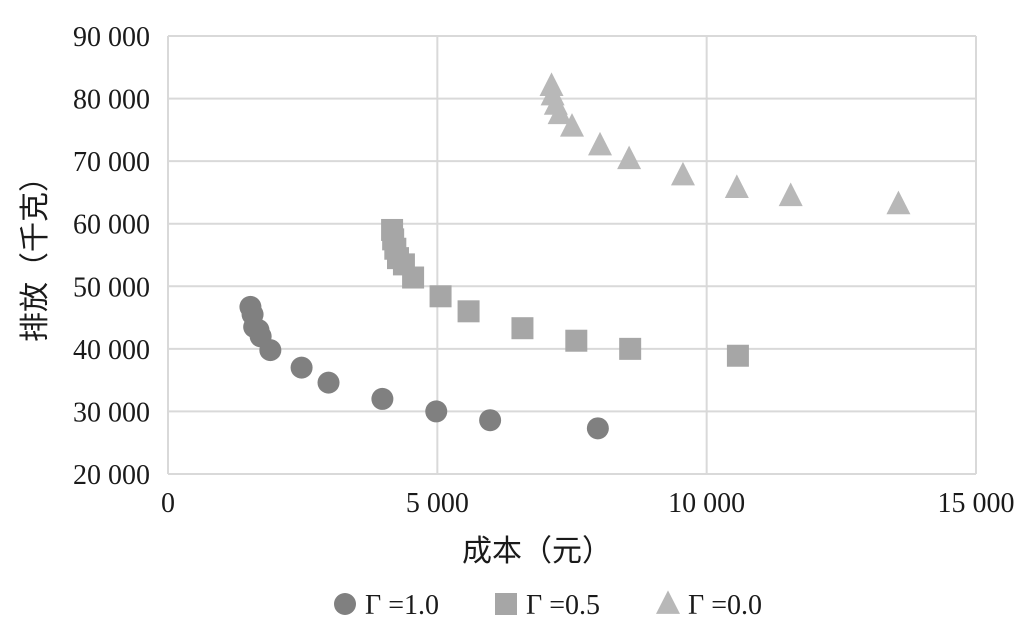 This screenshot has width=1020, height=640. Describe the element at coordinates (565, 292) in the screenshot. I see `series-square` at that location.